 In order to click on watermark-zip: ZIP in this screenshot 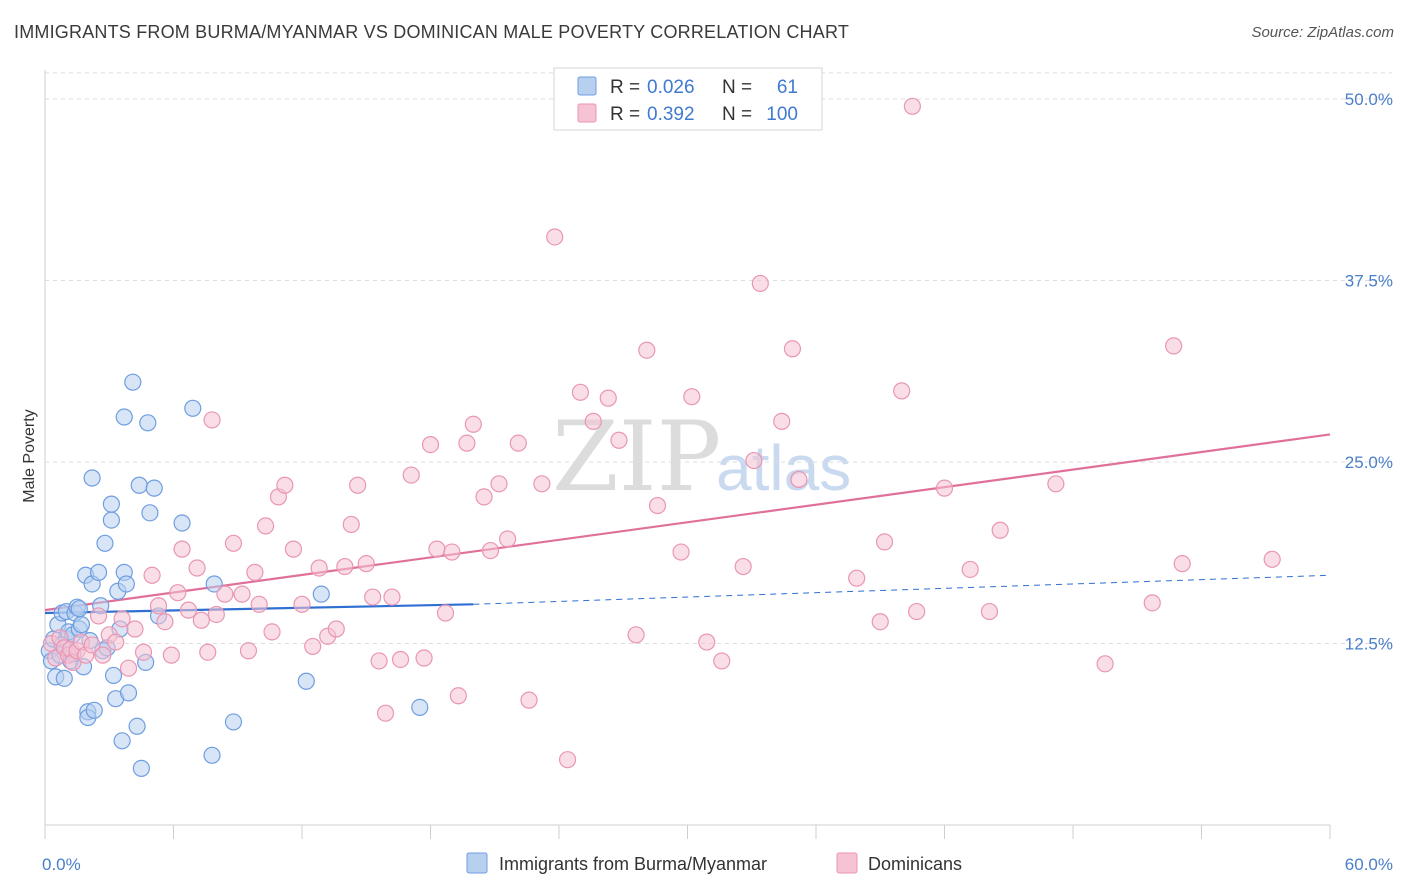, I will do `click(636, 457)`.